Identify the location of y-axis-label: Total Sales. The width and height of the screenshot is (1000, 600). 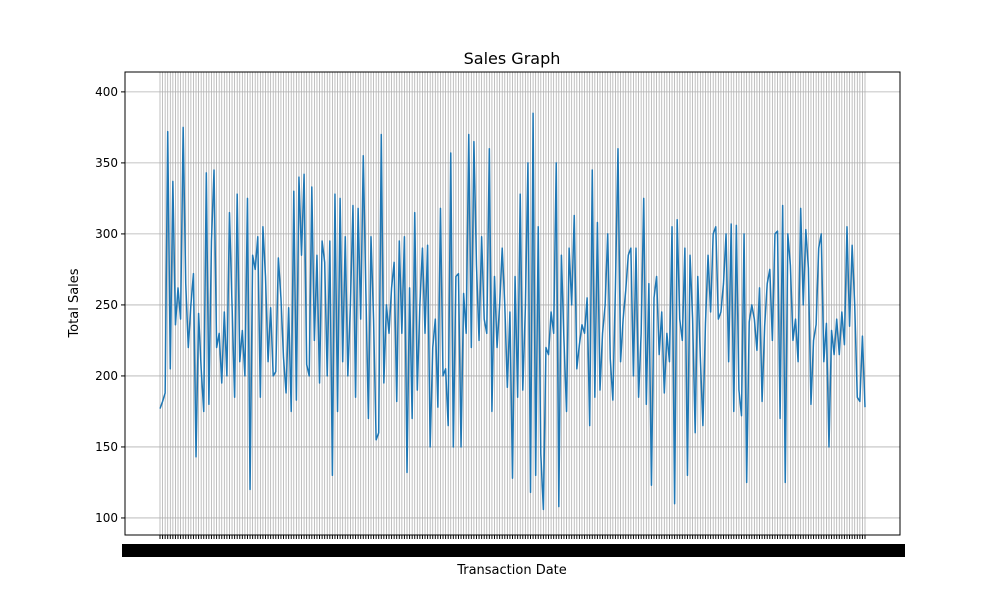
(74, 303).